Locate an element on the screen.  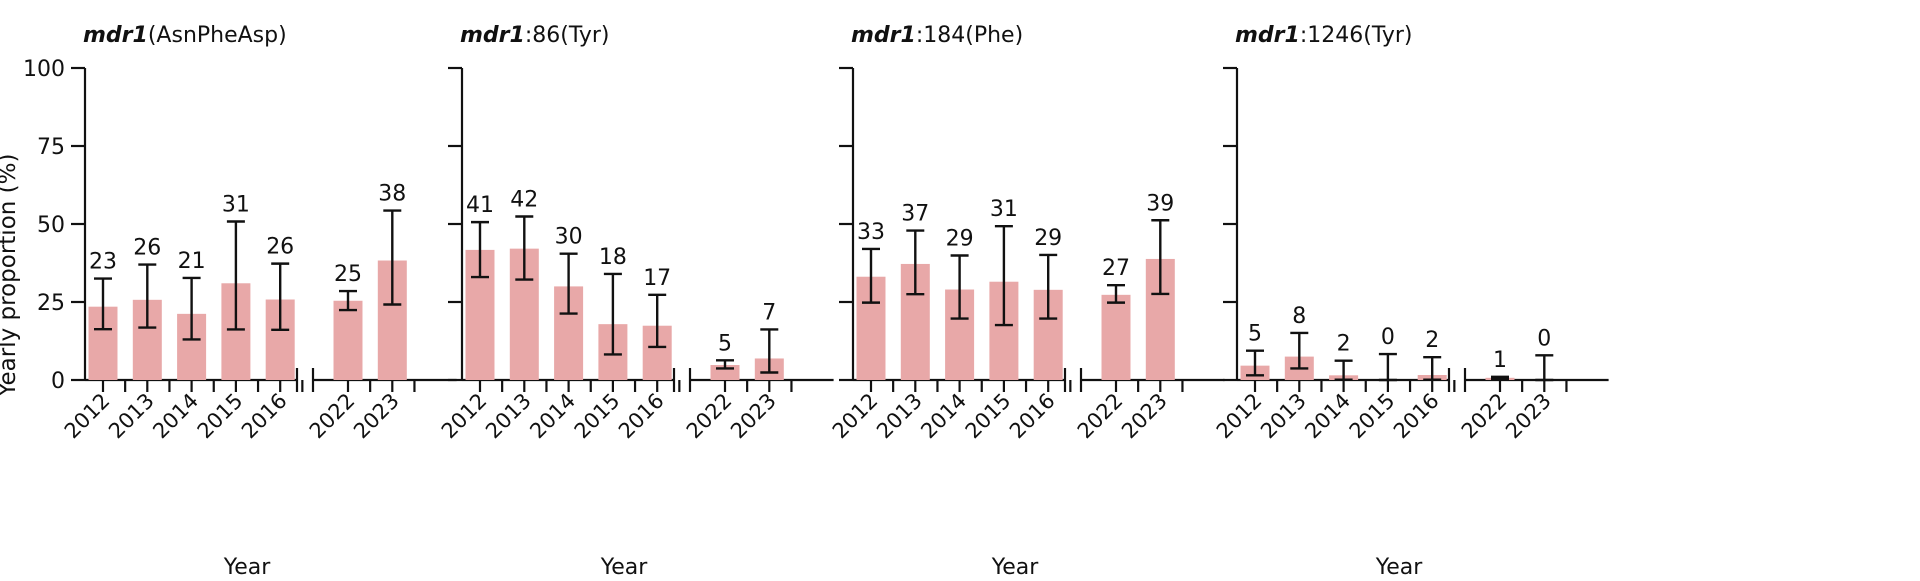
data-label: 23 is located at coordinates (103, 262).